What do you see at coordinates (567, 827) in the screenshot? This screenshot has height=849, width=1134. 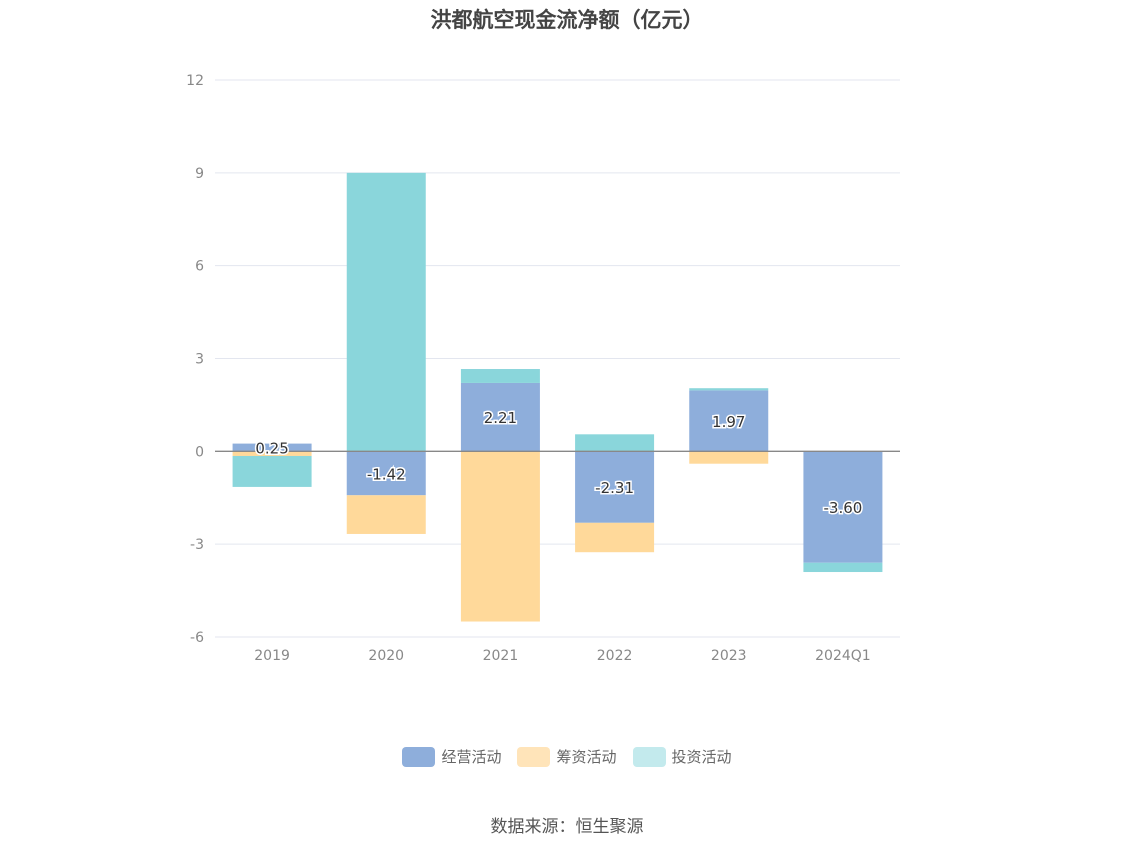 I see `source-note: 数据来源：恒生聚源` at bounding box center [567, 827].